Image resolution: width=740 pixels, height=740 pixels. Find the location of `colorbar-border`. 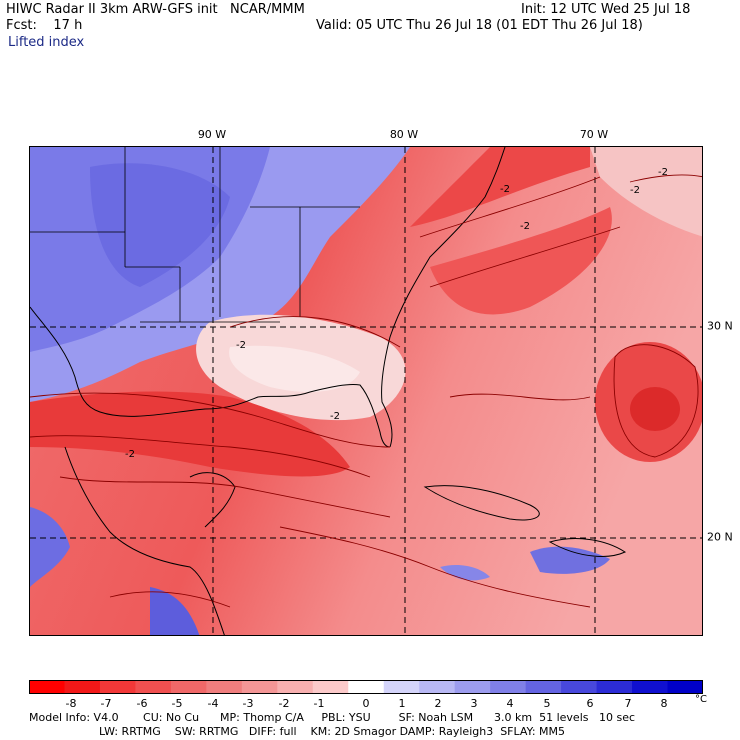

colorbar-border is located at coordinates (366, 687).